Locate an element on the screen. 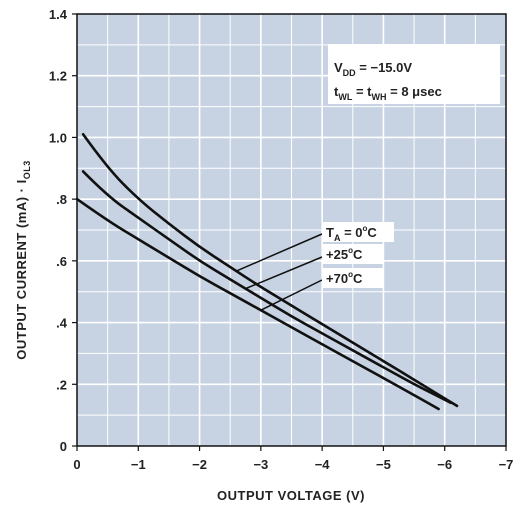 This screenshot has width=518, height=508. x-axis-label: OUTPUT VOLTAGE (V) is located at coordinates (291, 495).